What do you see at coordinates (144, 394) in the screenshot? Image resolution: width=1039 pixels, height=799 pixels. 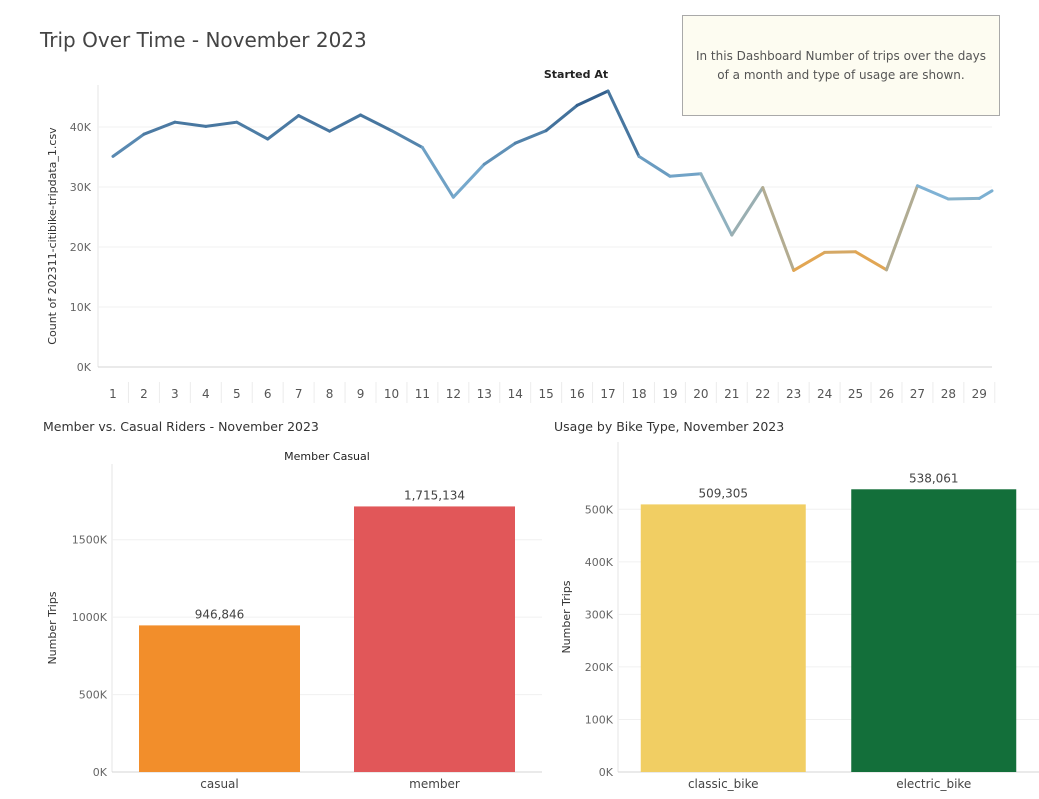 I see `line-chart-x-tick-label: 2` at bounding box center [144, 394].